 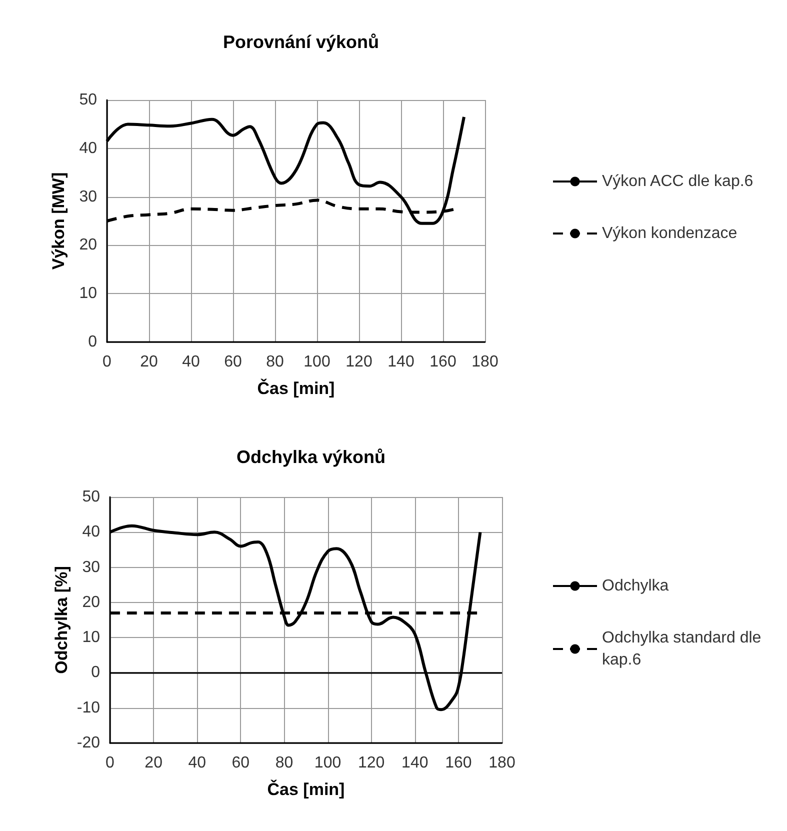 I want to click on y-axis-title: Odchylka [%], so click(x=61, y=620).